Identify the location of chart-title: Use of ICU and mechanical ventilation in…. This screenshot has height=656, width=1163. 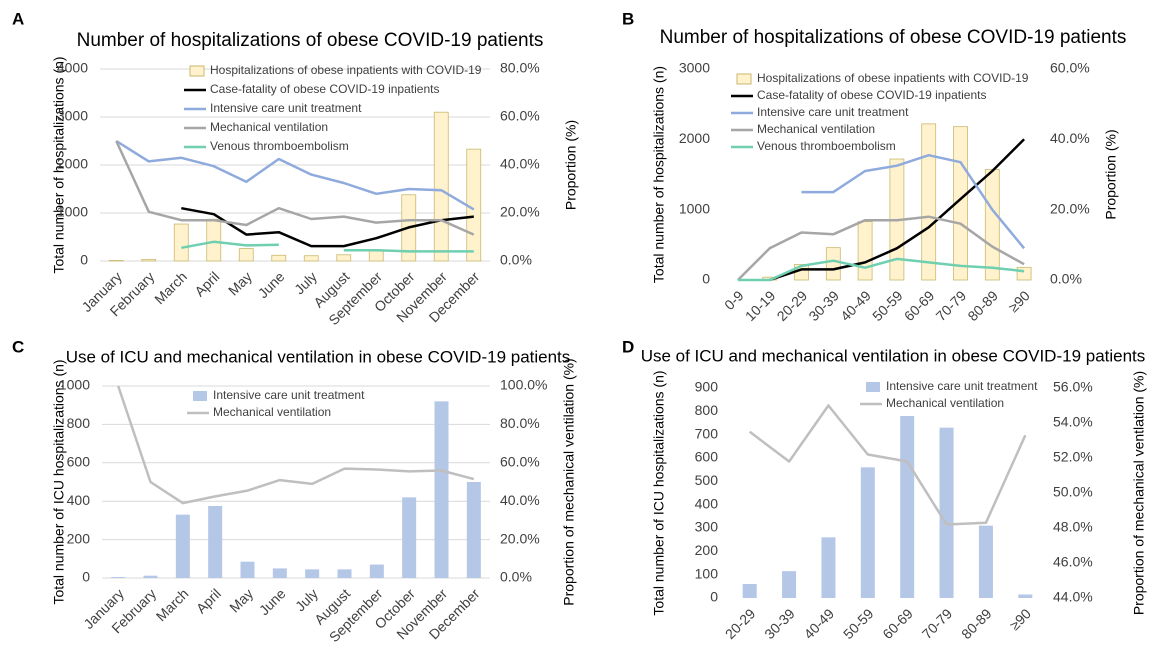
(893, 355).